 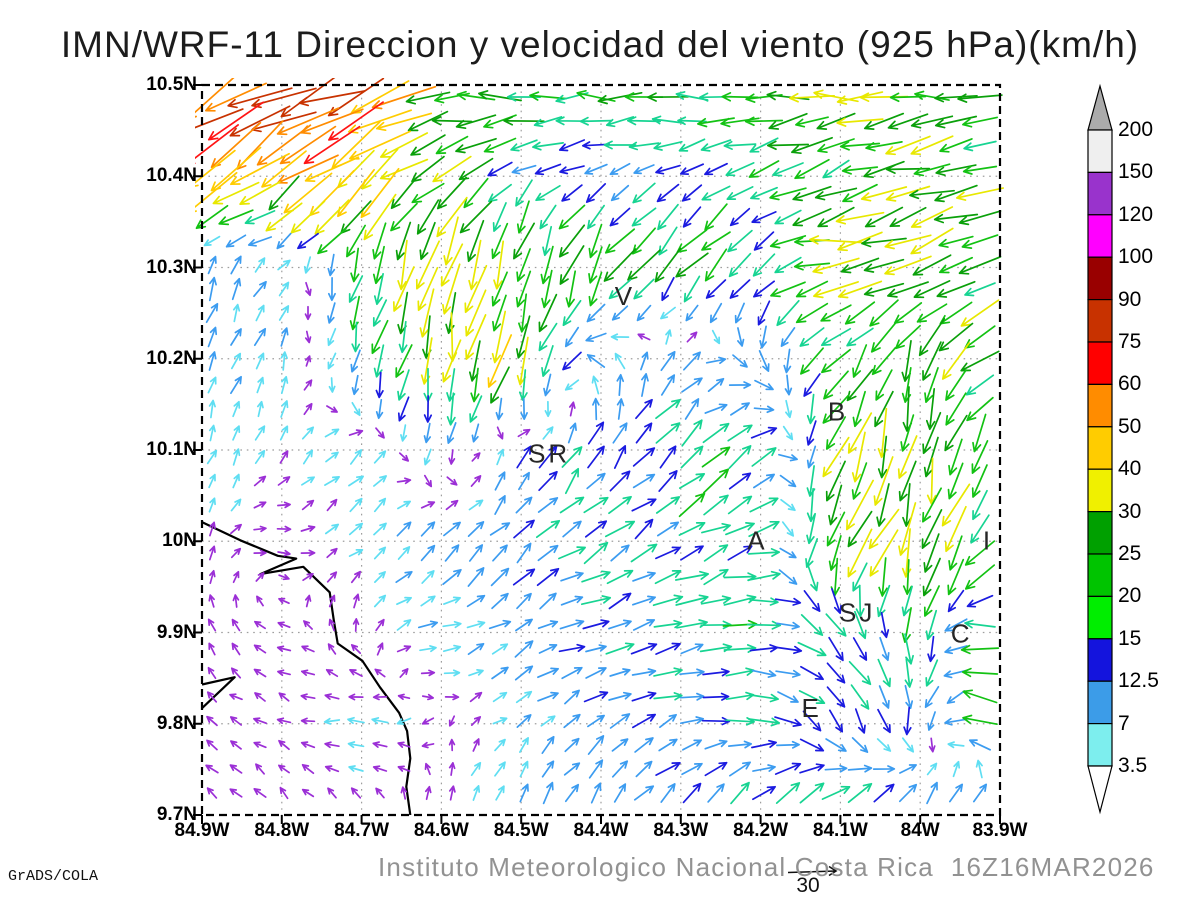 What do you see at coordinates (1136, 257) in the screenshot?
I see `colorbar-tick-label: 100` at bounding box center [1136, 257].